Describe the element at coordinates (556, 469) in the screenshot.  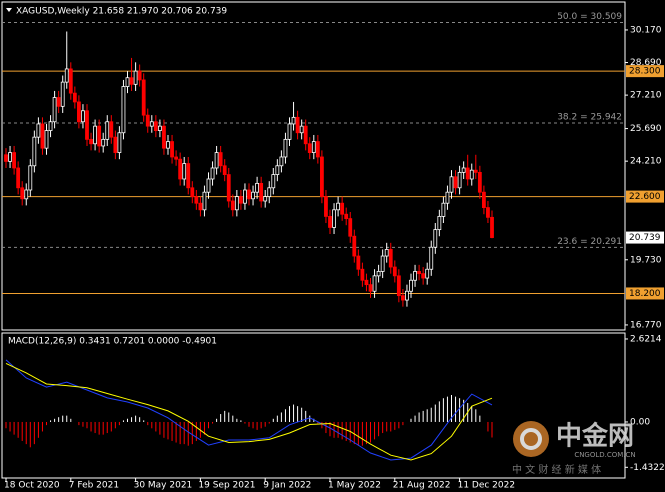
I see `watermark-tagline: 中 文 财 经 新 媒 体` at that location.